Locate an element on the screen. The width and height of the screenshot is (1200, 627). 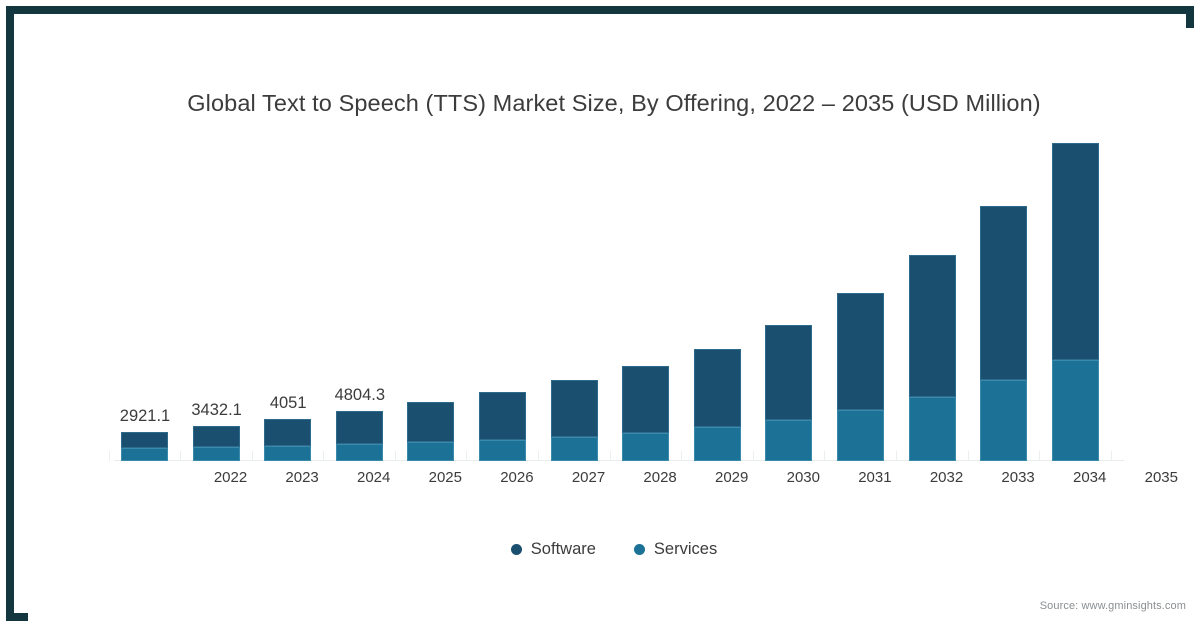
axis-tick-2026 is located at coordinates (467, 456).